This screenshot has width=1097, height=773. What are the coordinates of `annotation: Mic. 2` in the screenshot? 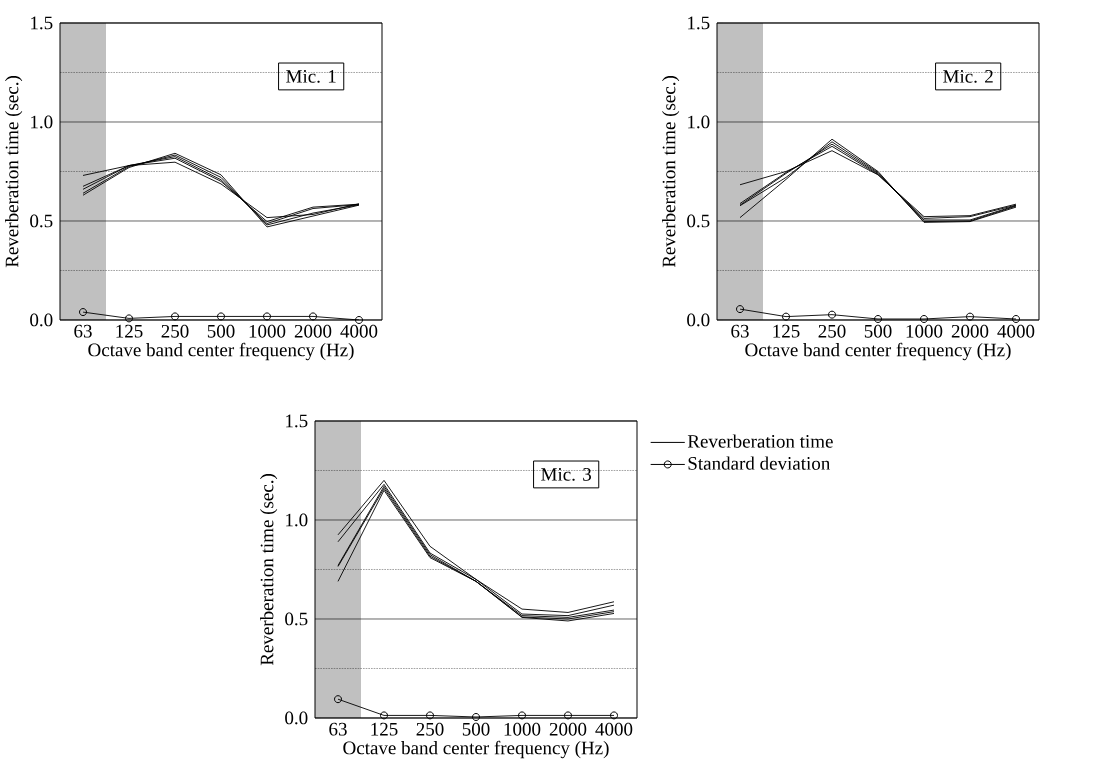 It's located at (968, 76).